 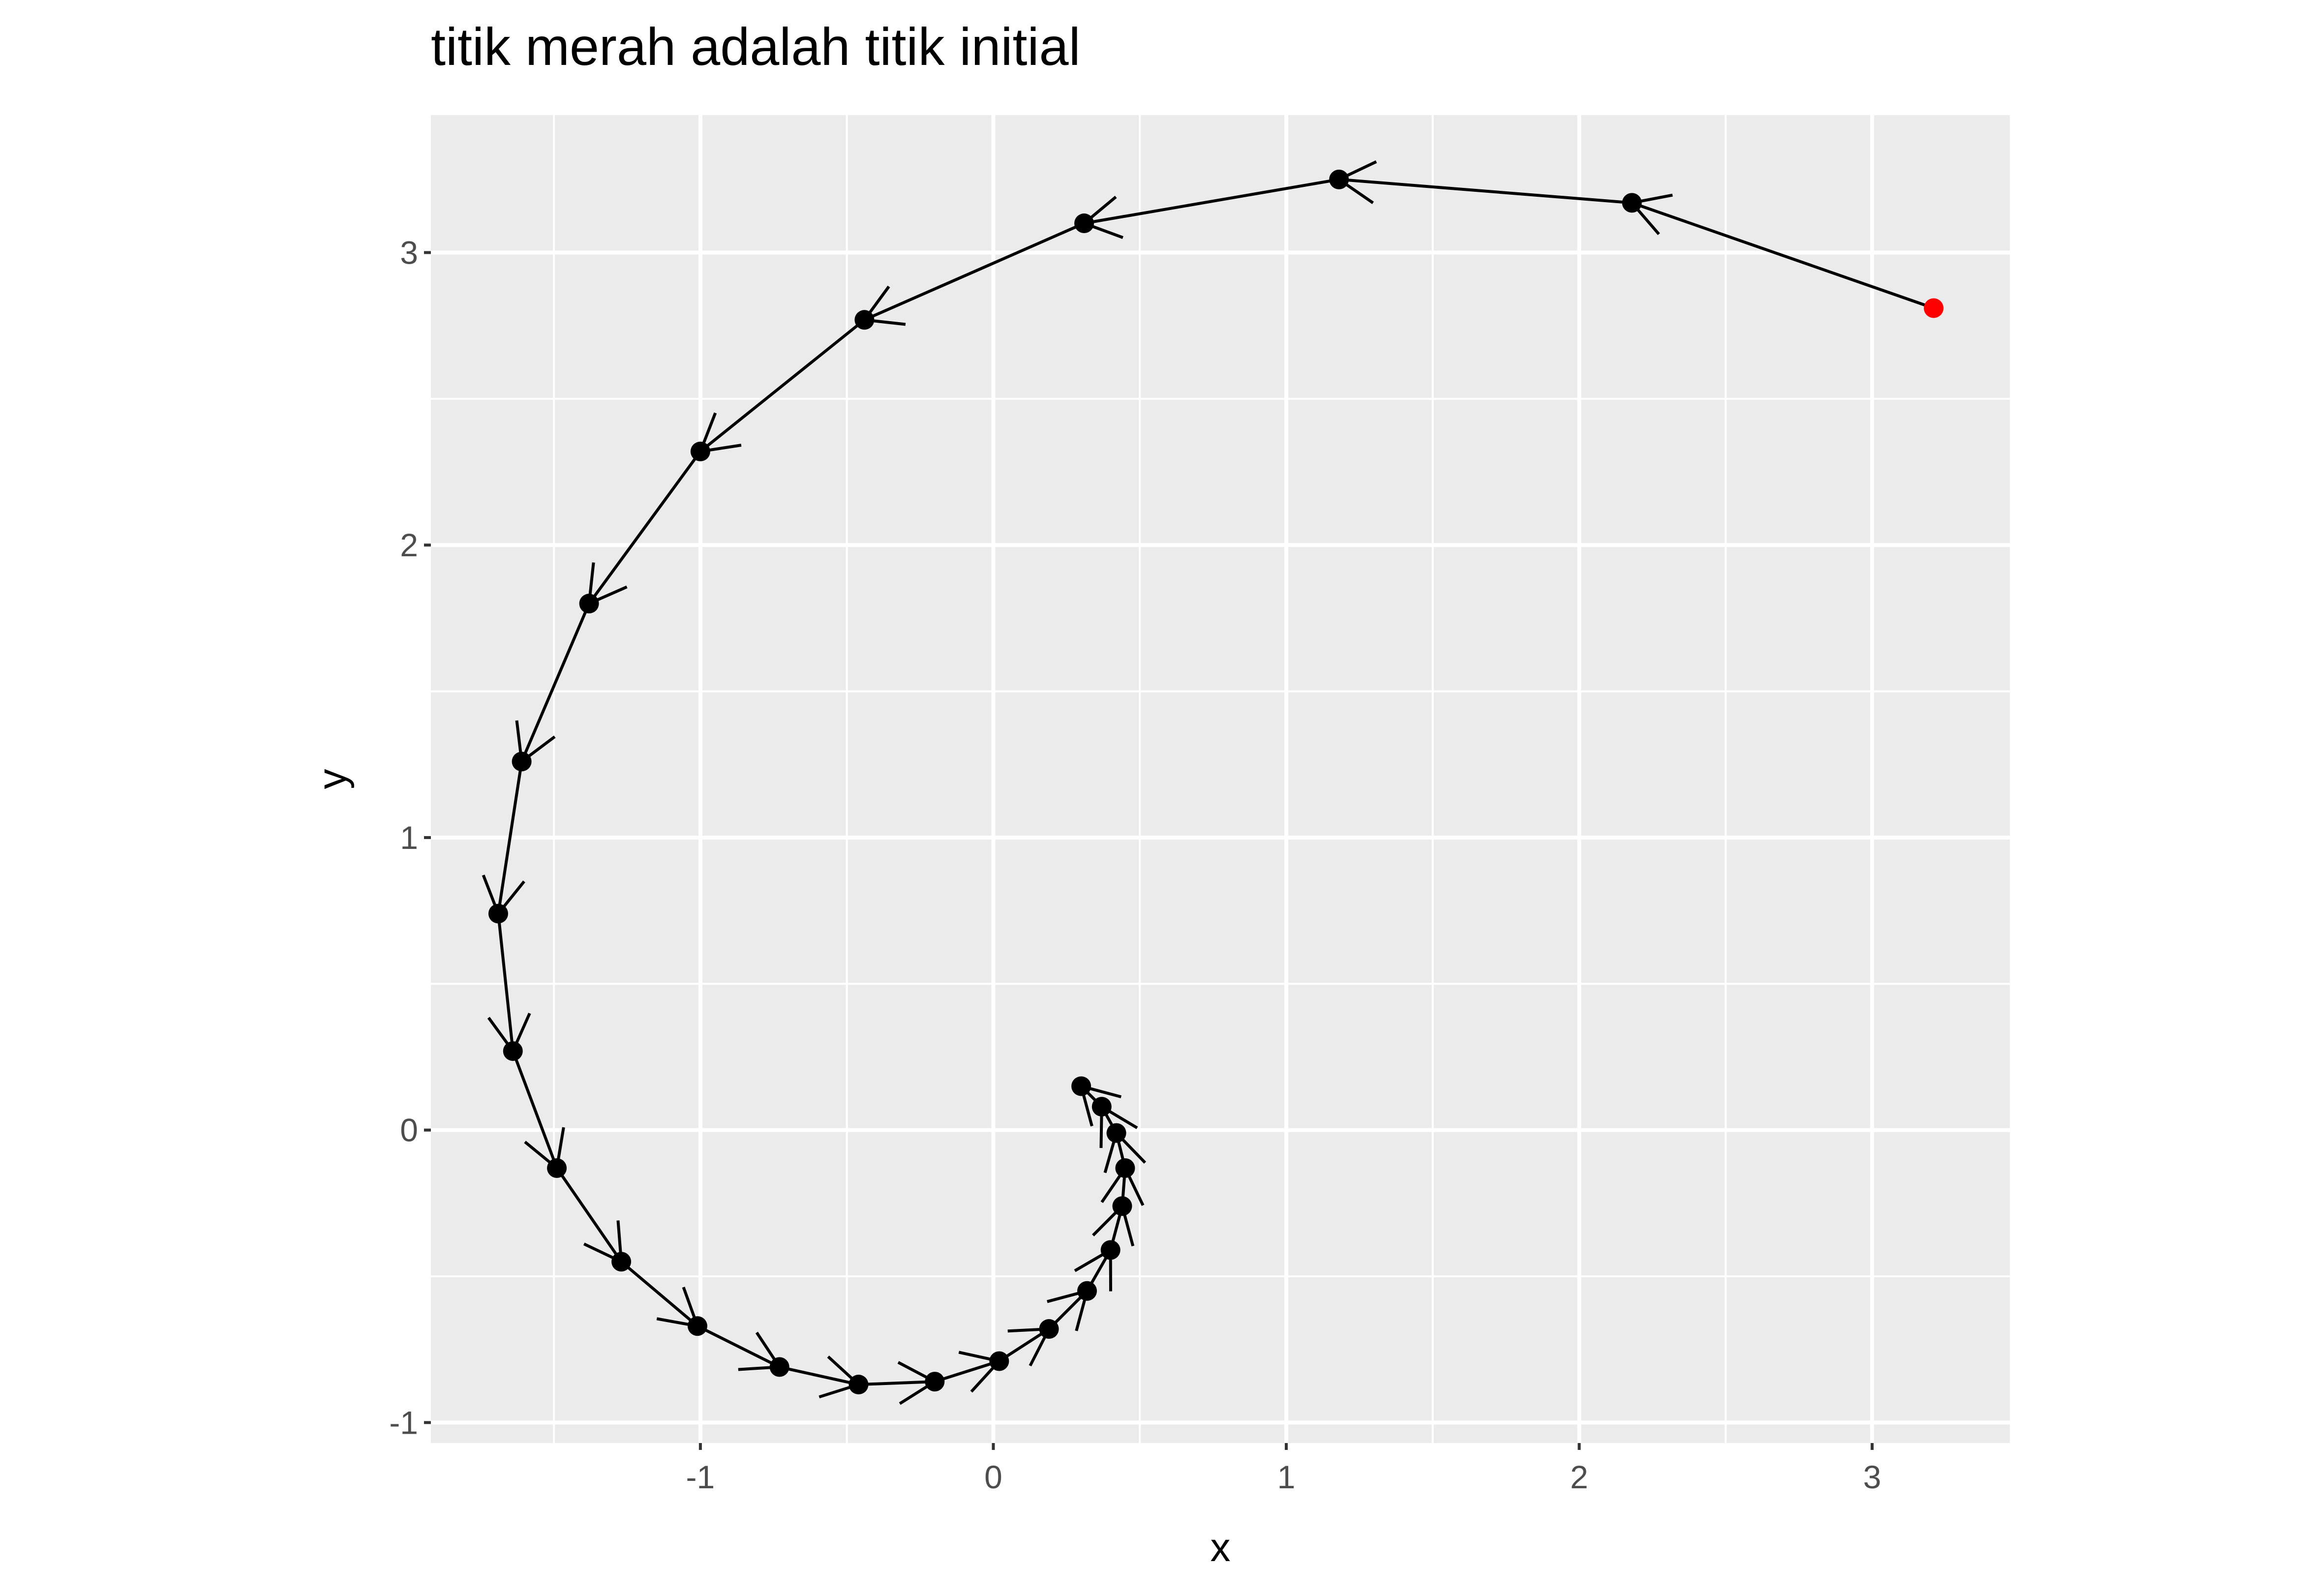 I want to click on x-axis: -1 0 1 2 3, so click(x=1283, y=1469).